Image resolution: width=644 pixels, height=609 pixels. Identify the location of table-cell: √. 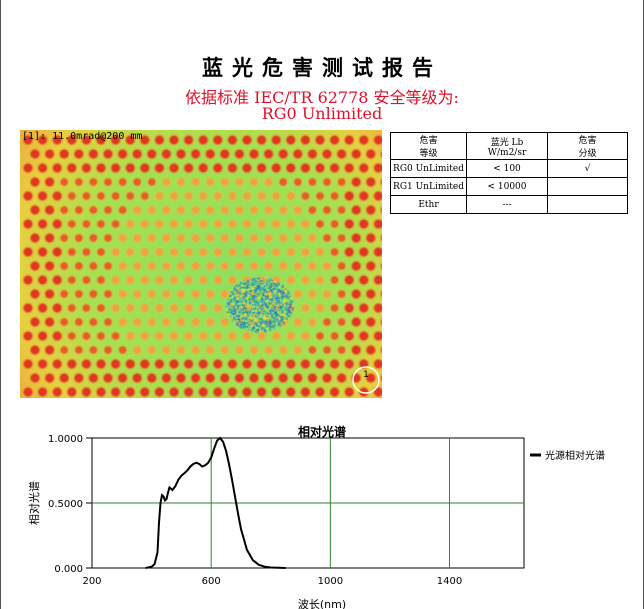
(588, 169).